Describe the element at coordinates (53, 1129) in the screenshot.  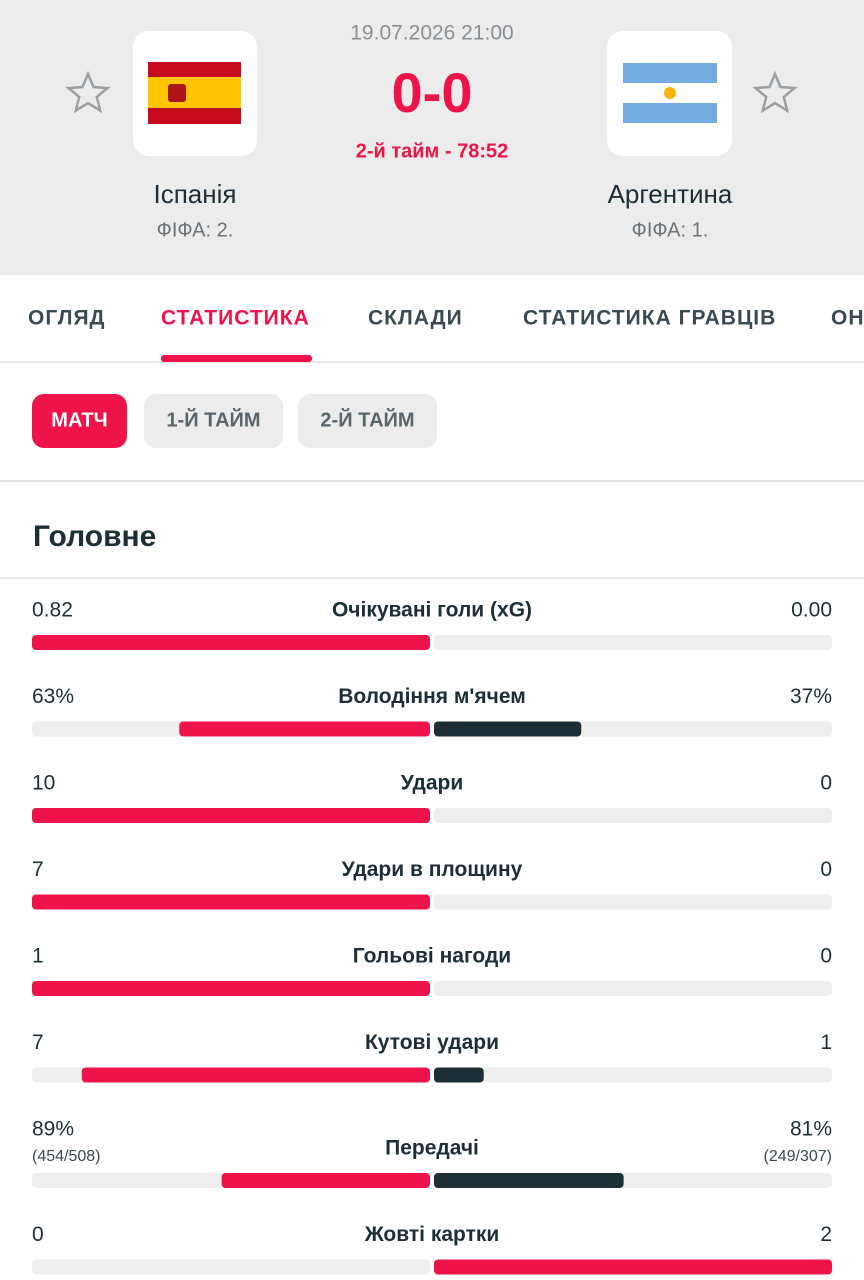
I see `stat-home-value: 89%` at that location.